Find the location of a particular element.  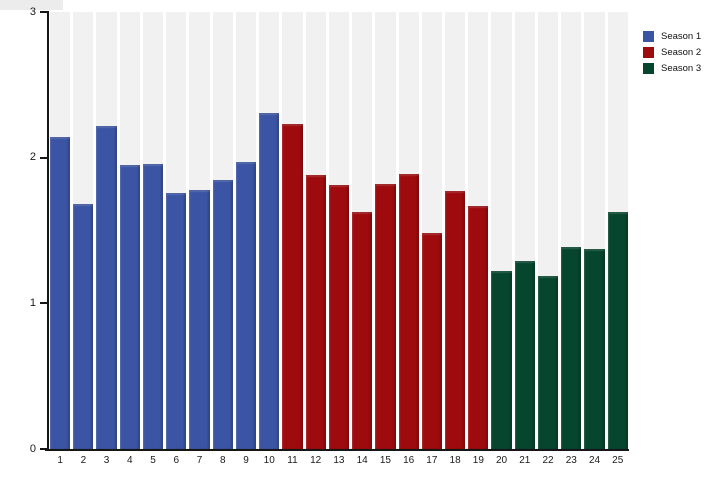

x-tick-label: 23 is located at coordinates (571, 460).